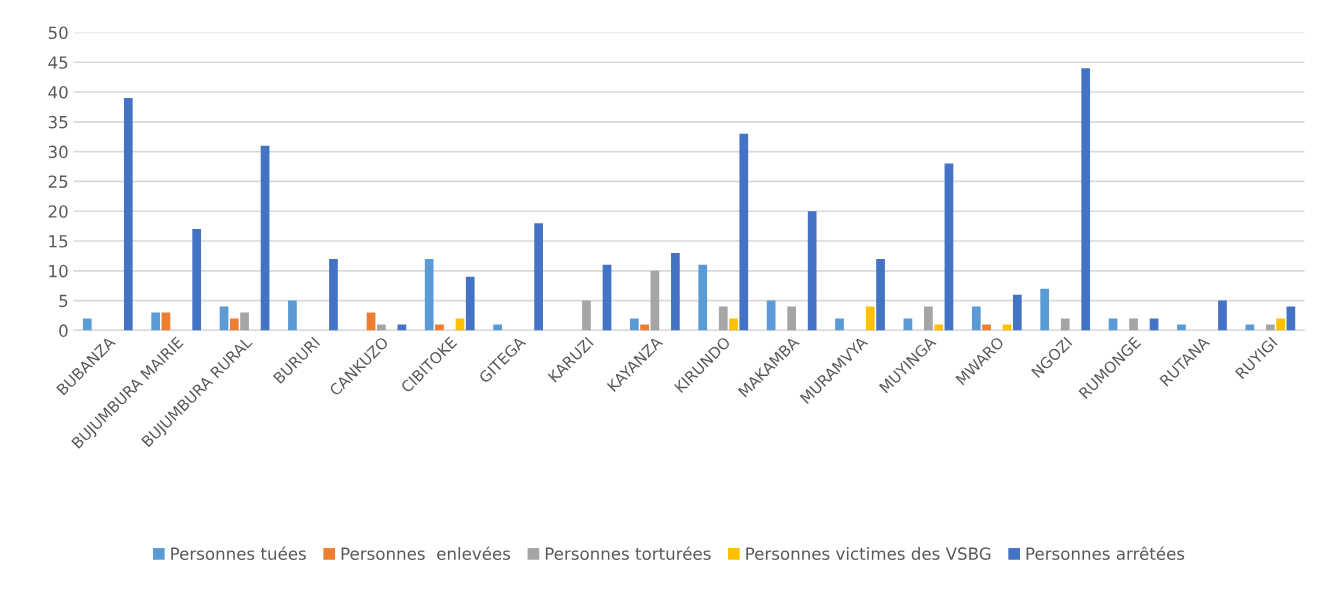 The width and height of the screenshot is (1338, 590). What do you see at coordinates (58, 122) in the screenshot?
I see `y-tick-label: 35` at bounding box center [58, 122].